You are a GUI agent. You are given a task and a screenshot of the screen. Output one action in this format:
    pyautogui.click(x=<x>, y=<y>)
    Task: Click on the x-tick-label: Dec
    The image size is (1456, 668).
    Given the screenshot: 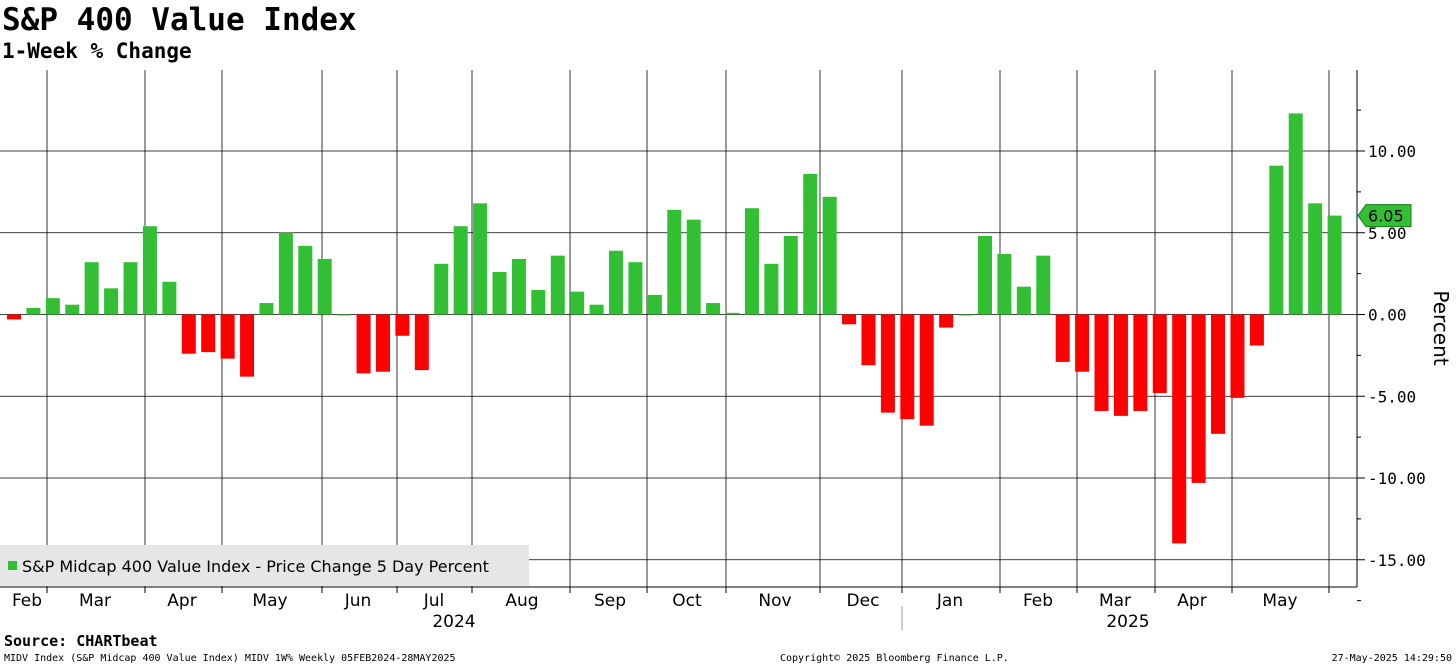 What is the action you would take?
    pyautogui.click(x=863, y=601)
    